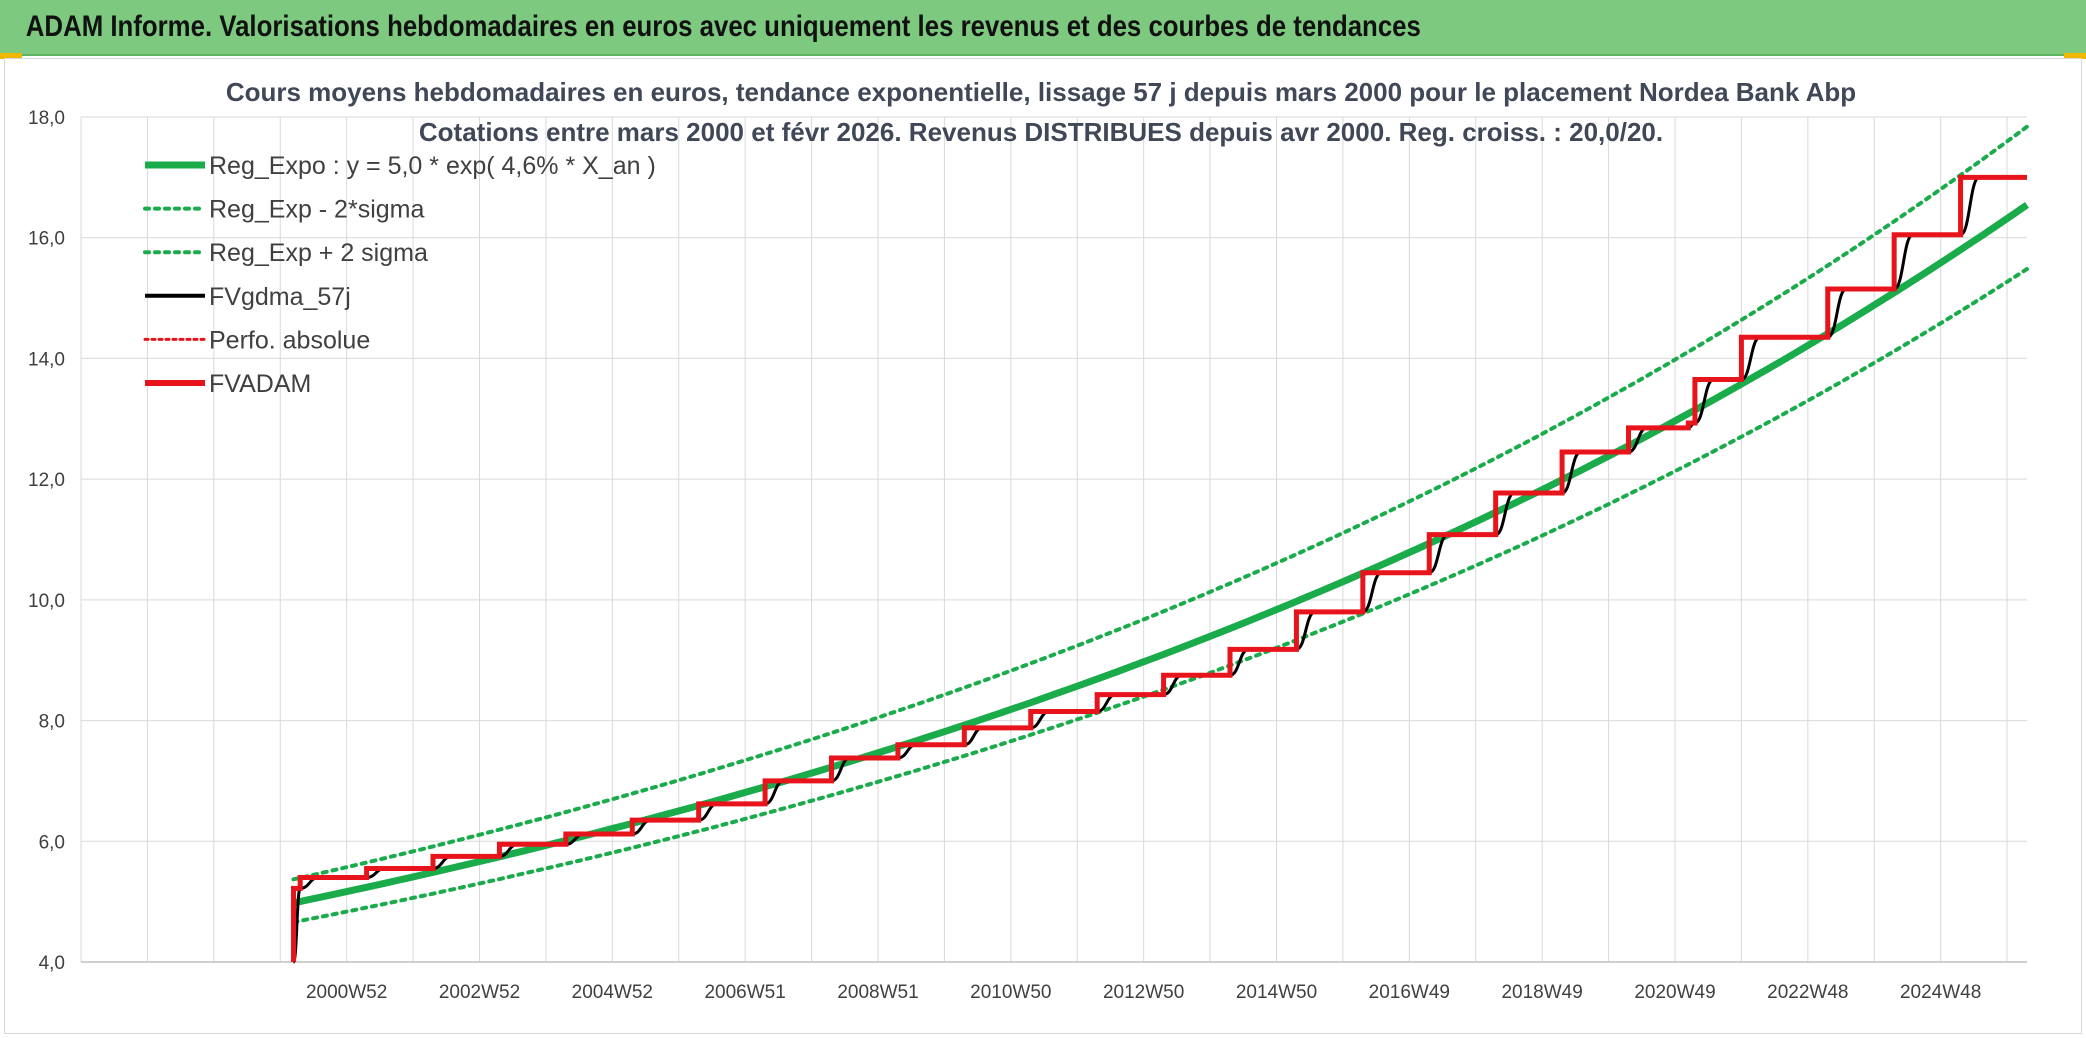 The width and height of the screenshot is (2086, 1038). What do you see at coordinates (1807, 992) in the screenshot?
I see `x-tick-label: 2022W48` at bounding box center [1807, 992].